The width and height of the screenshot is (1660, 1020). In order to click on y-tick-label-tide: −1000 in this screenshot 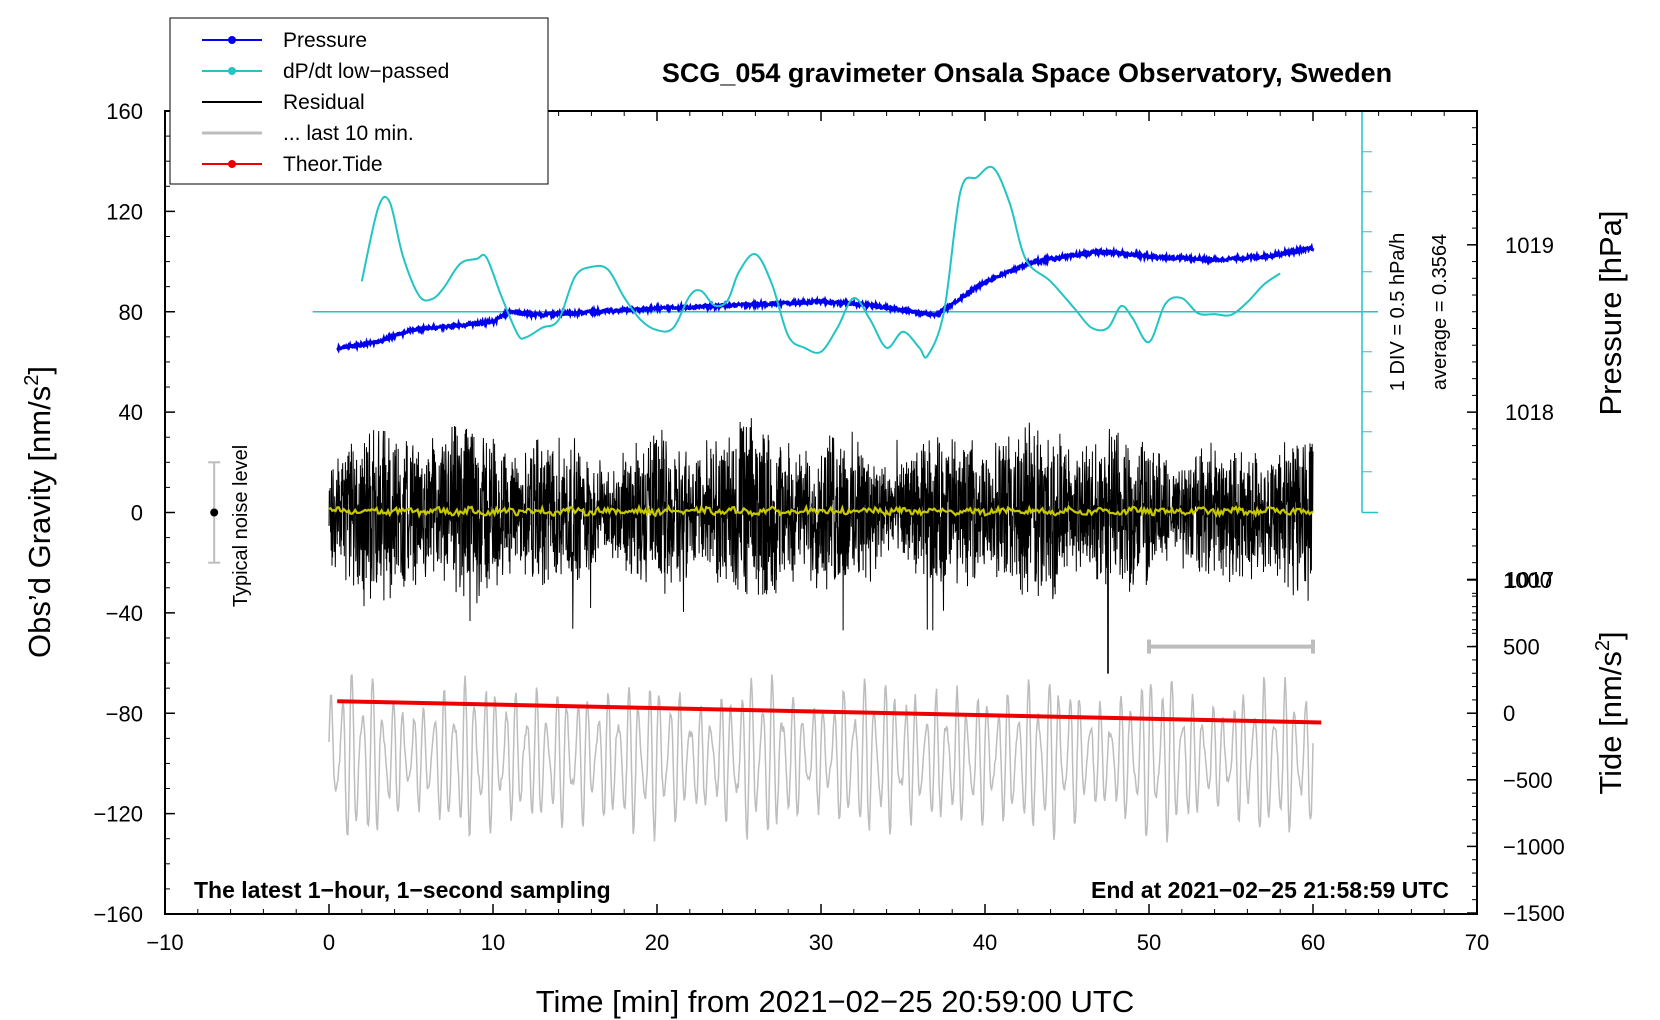, I will do `click(1534, 846)`.